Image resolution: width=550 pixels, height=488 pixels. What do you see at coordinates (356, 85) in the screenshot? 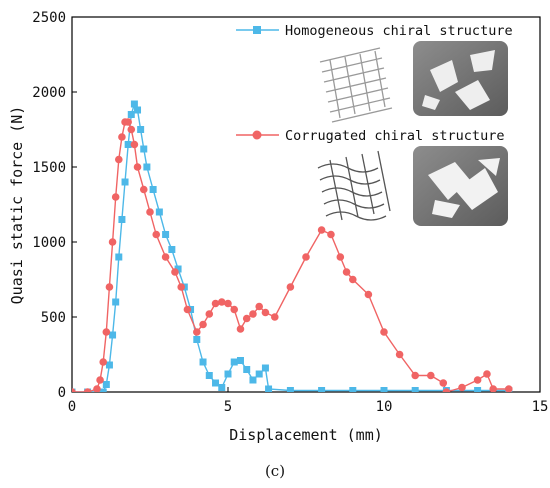
I see `homogeneous-structure-illustration` at bounding box center [356, 85].